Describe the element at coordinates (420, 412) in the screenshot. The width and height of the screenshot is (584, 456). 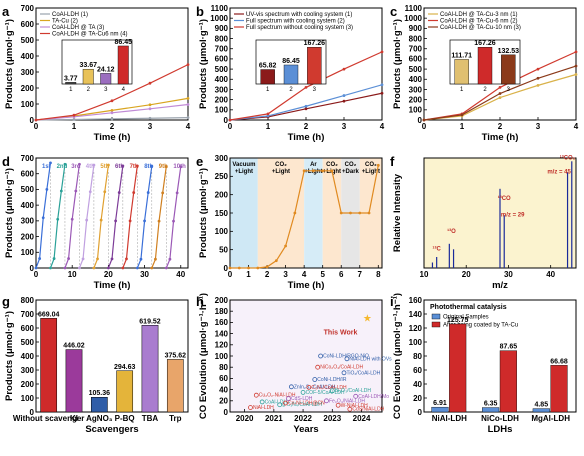
I see `i-ytick-label: 0` at that location.